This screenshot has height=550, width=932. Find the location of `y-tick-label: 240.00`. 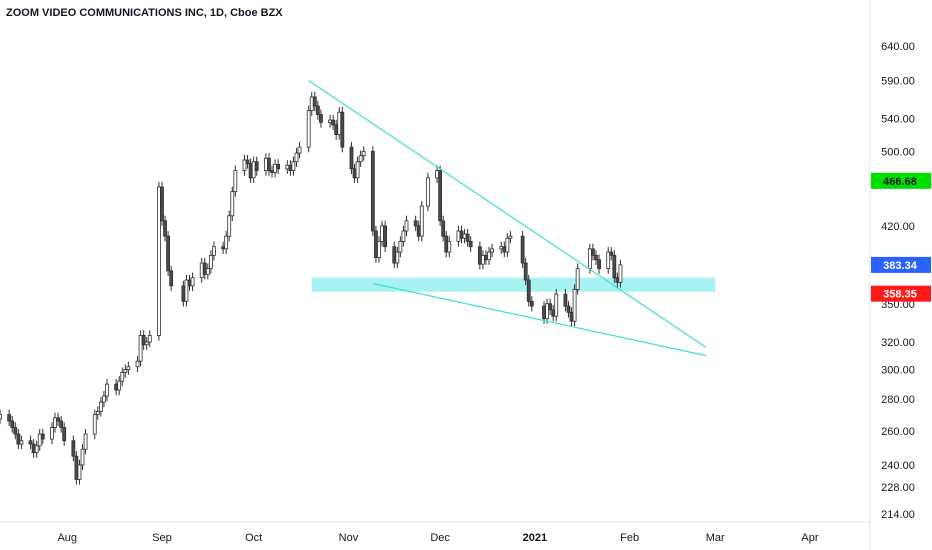

y-tick-label: 240.00 is located at coordinates (898, 466).